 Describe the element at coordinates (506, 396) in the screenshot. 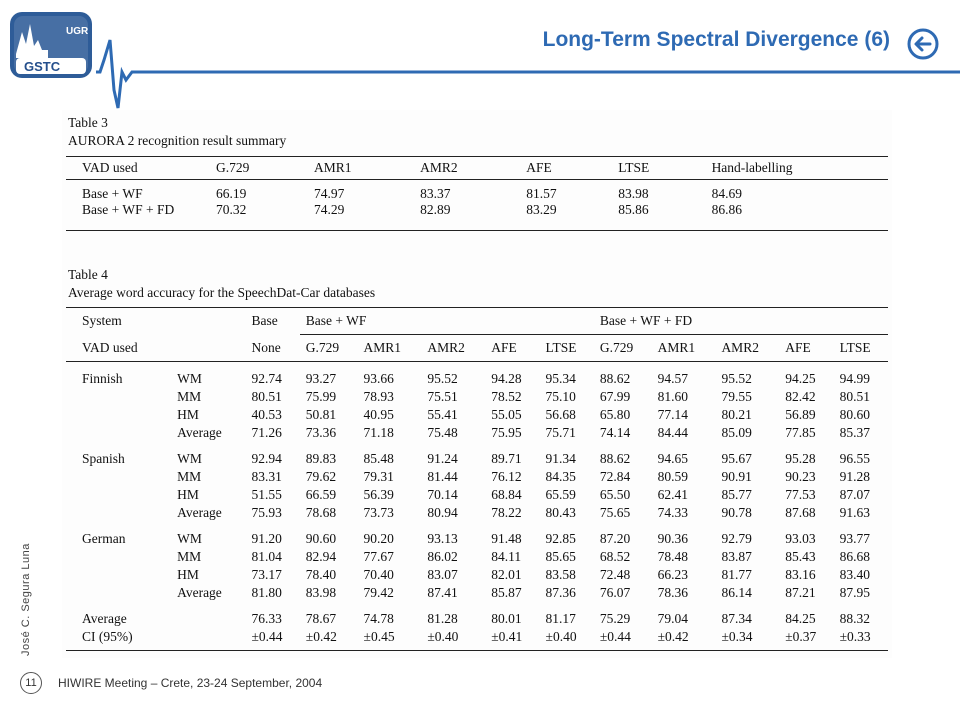

I see `table-cell: 78.52` at that location.